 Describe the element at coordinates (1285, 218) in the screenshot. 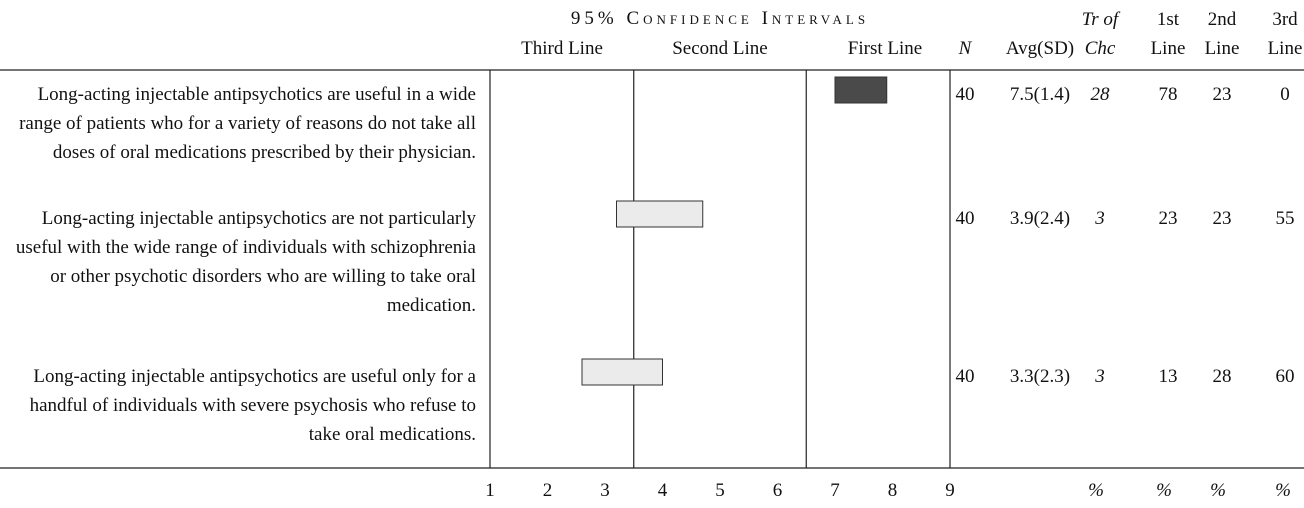

I see `cell-third: 55` at that location.